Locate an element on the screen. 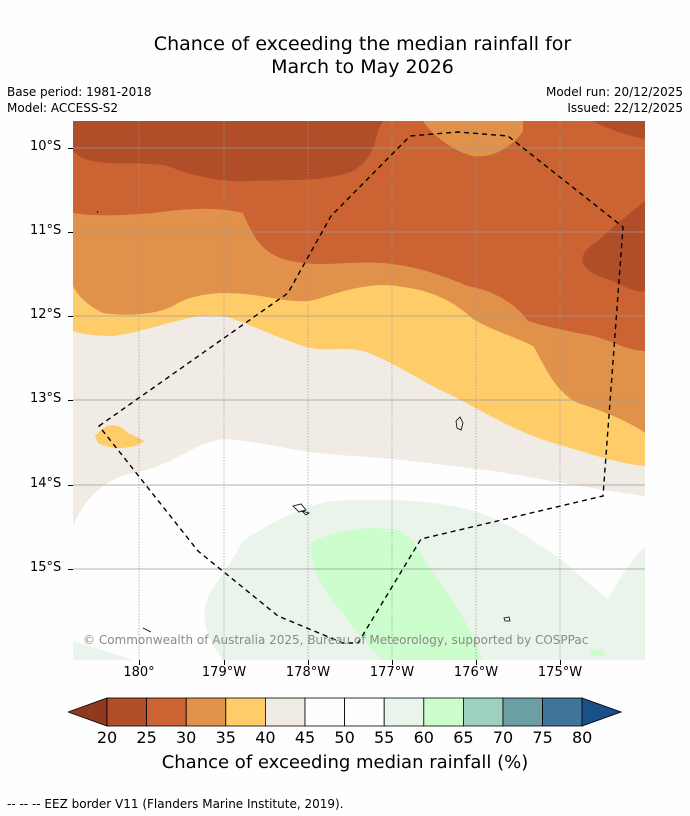 The width and height of the screenshot is (690, 816). colorbar-tick-label: 20 is located at coordinates (107, 737).